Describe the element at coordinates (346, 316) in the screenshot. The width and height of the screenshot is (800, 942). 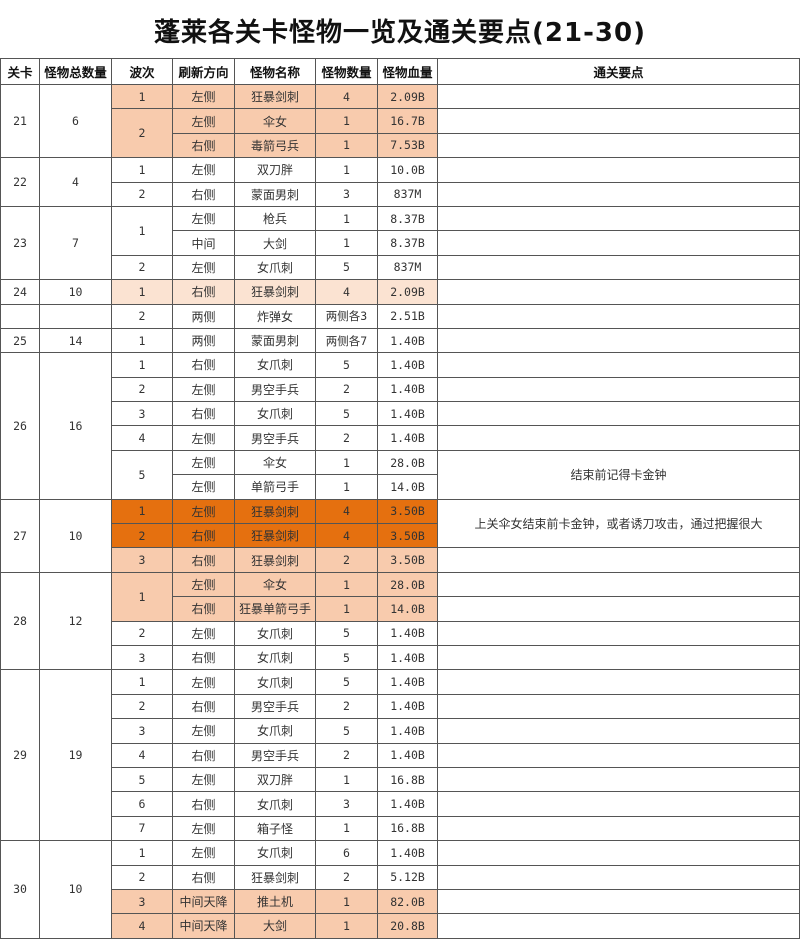
I see `monster-count-cell: 两侧各3` at that location.